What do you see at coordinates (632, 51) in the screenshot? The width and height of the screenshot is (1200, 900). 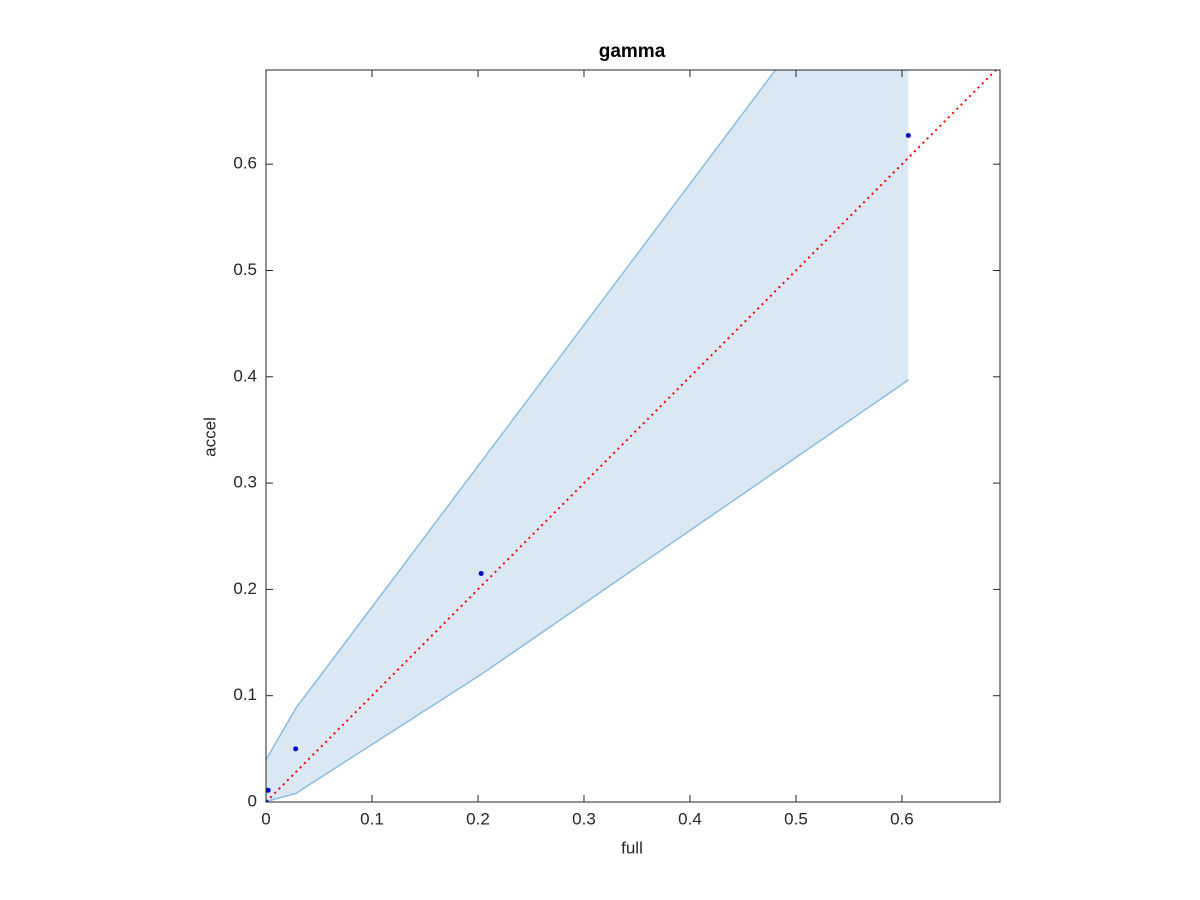 I see `chart-title: gamma` at bounding box center [632, 51].